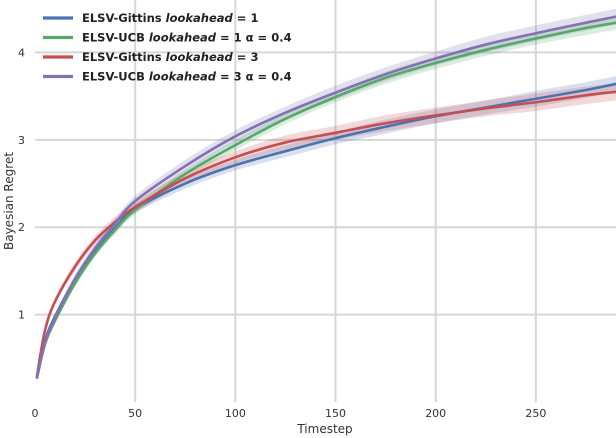 Image resolution: width=616 pixels, height=438 pixels. I want to click on y-tick-label: 3, so click(21, 140).